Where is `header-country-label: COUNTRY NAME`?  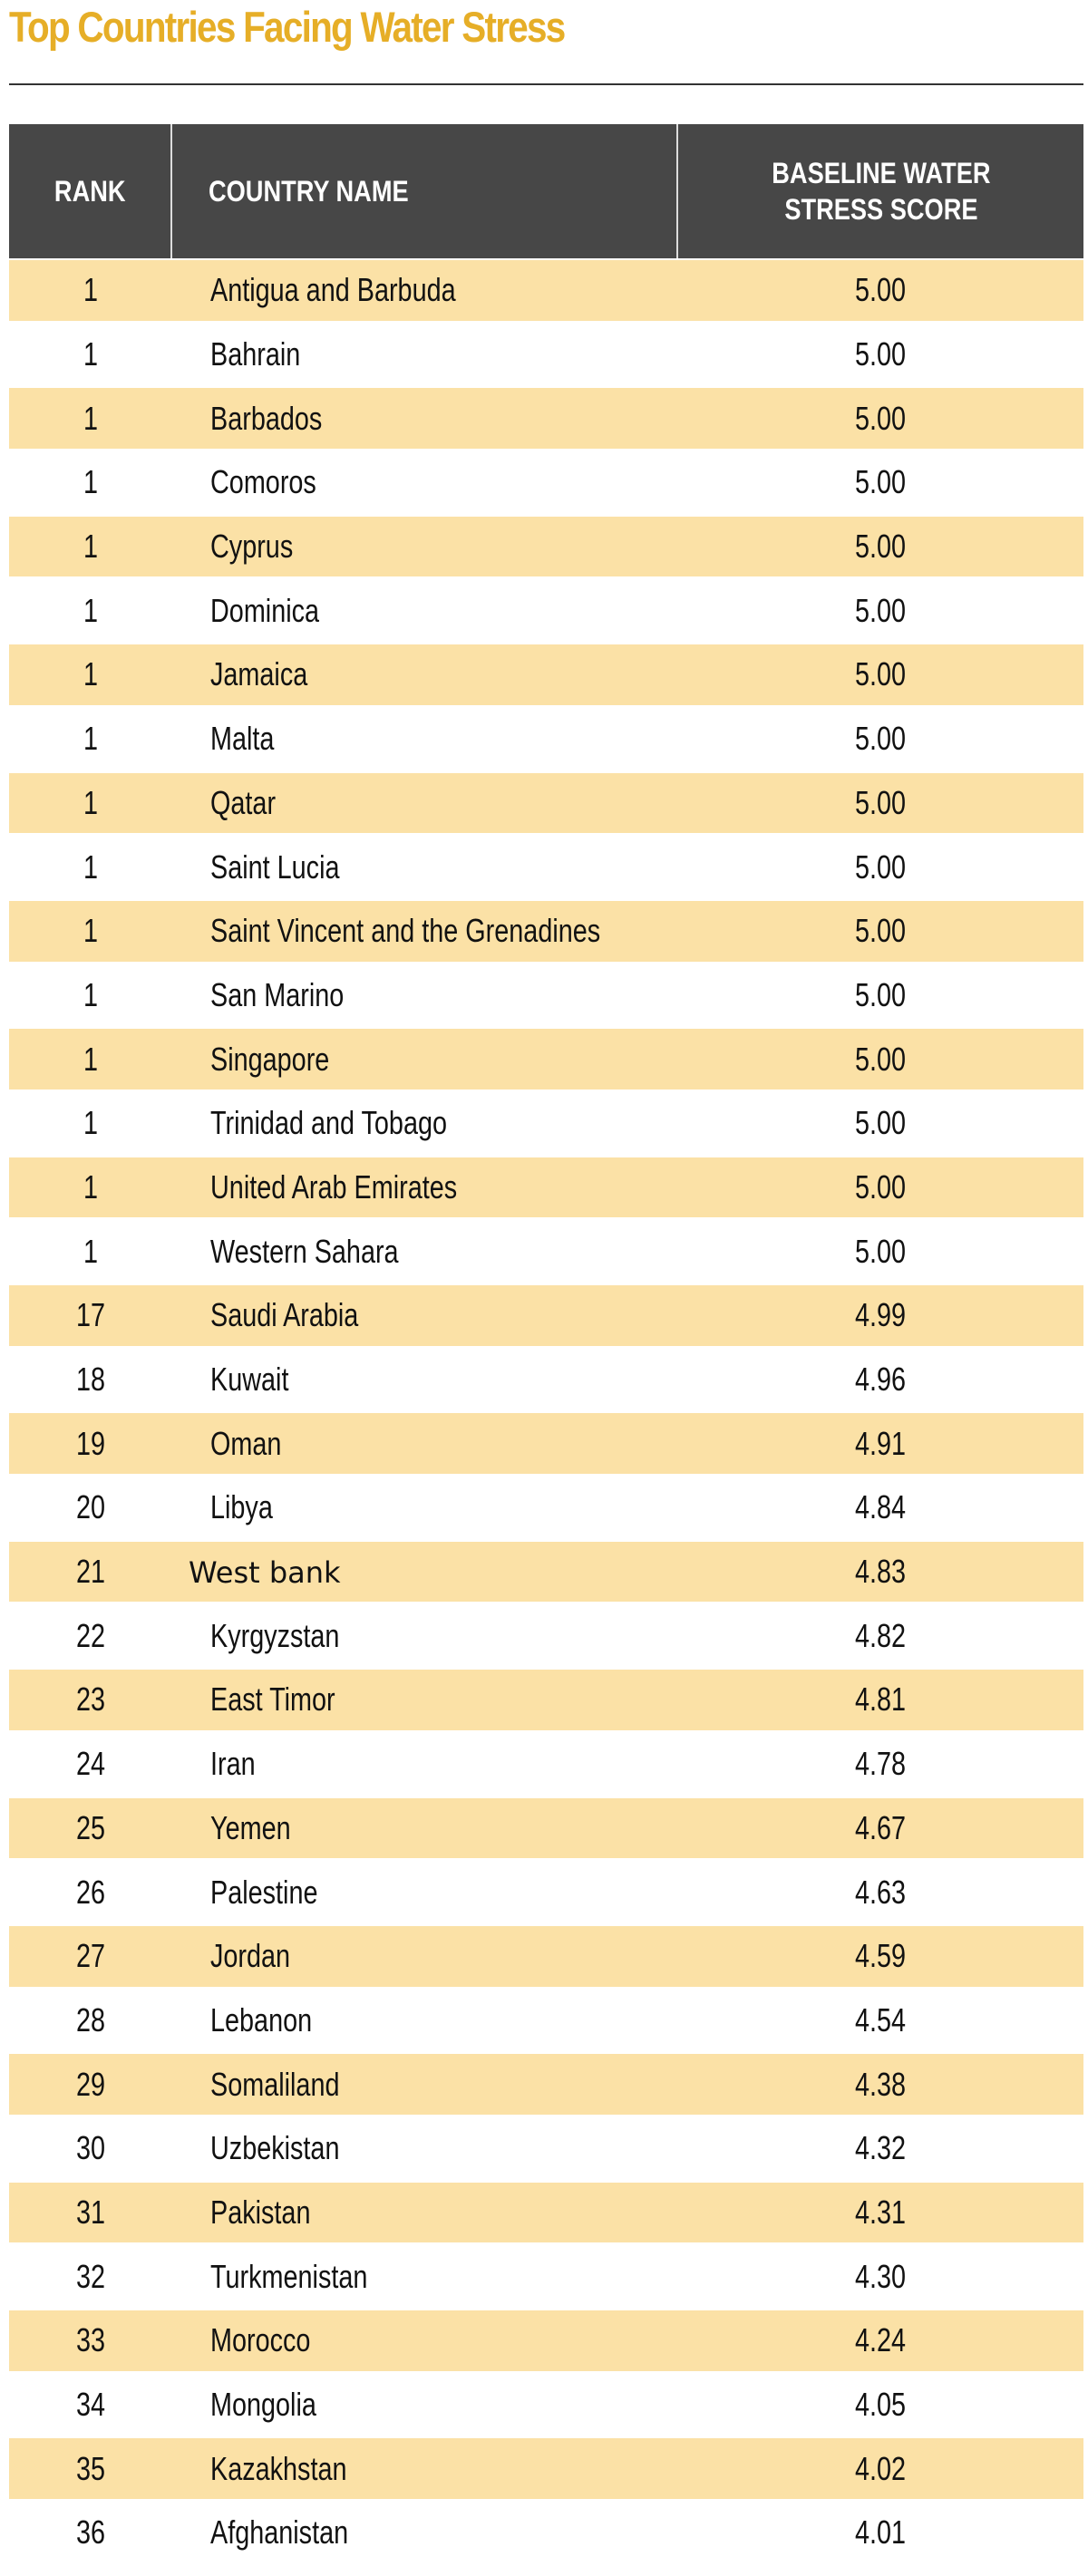
header-country-label: COUNTRY NAME is located at coordinates (309, 191).